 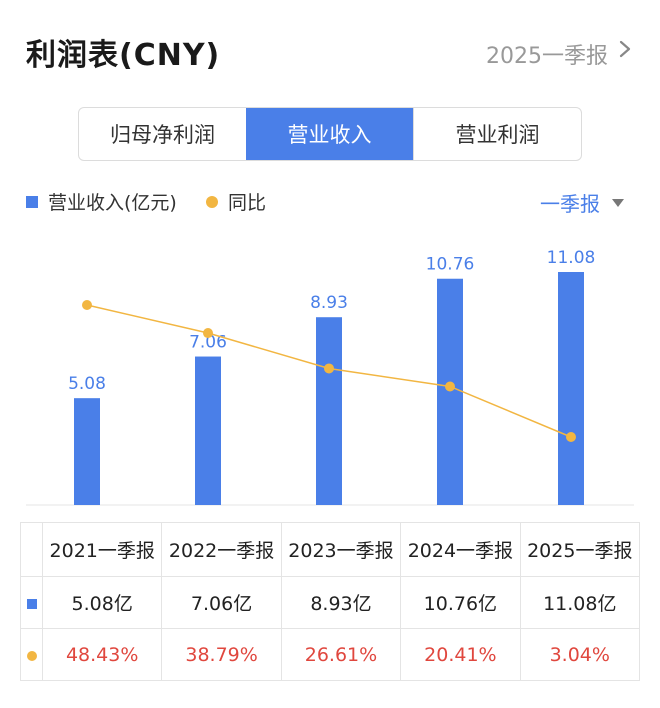 I want to click on tab-revenue: 营业收入, so click(x=329, y=134).